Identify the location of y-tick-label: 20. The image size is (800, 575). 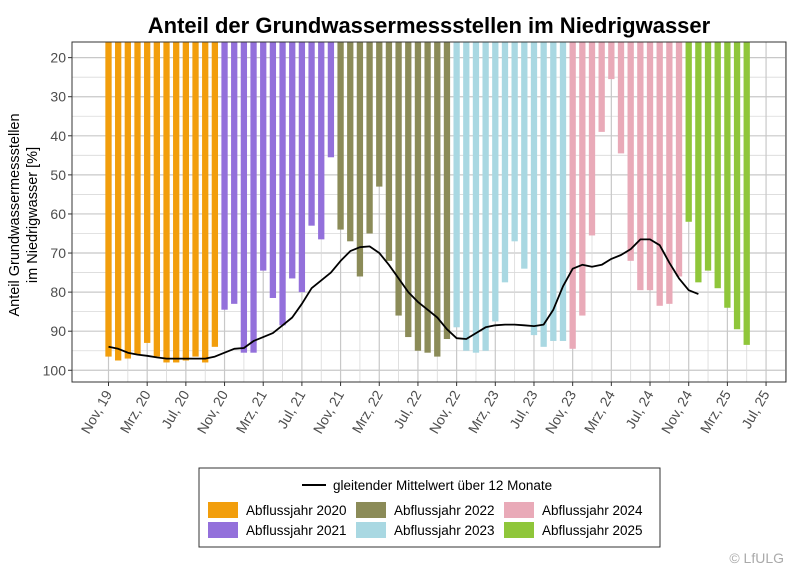
(58, 58).